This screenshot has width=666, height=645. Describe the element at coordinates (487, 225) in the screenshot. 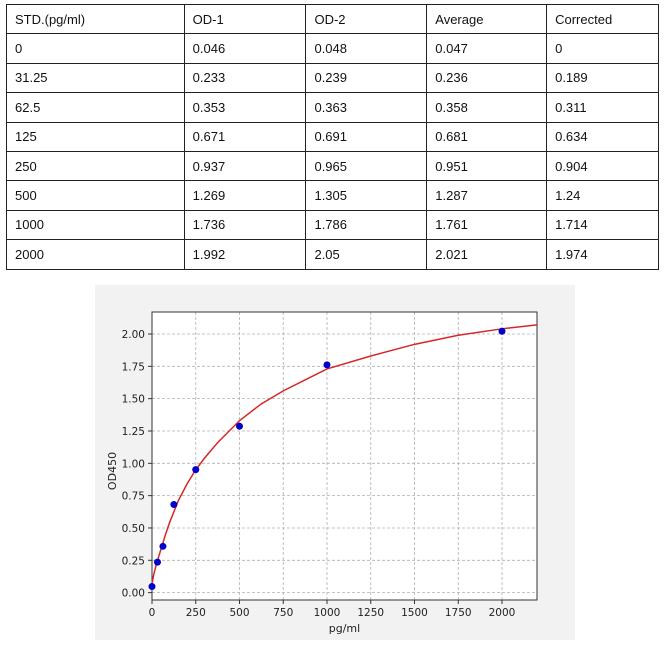

I see `table-cell: 1.761` at that location.